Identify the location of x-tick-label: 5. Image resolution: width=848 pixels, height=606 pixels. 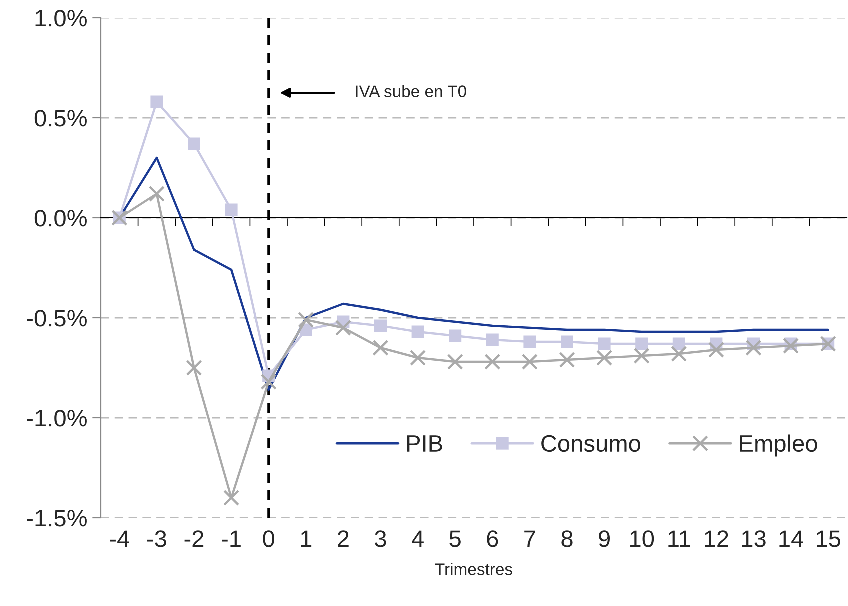
(455, 539).